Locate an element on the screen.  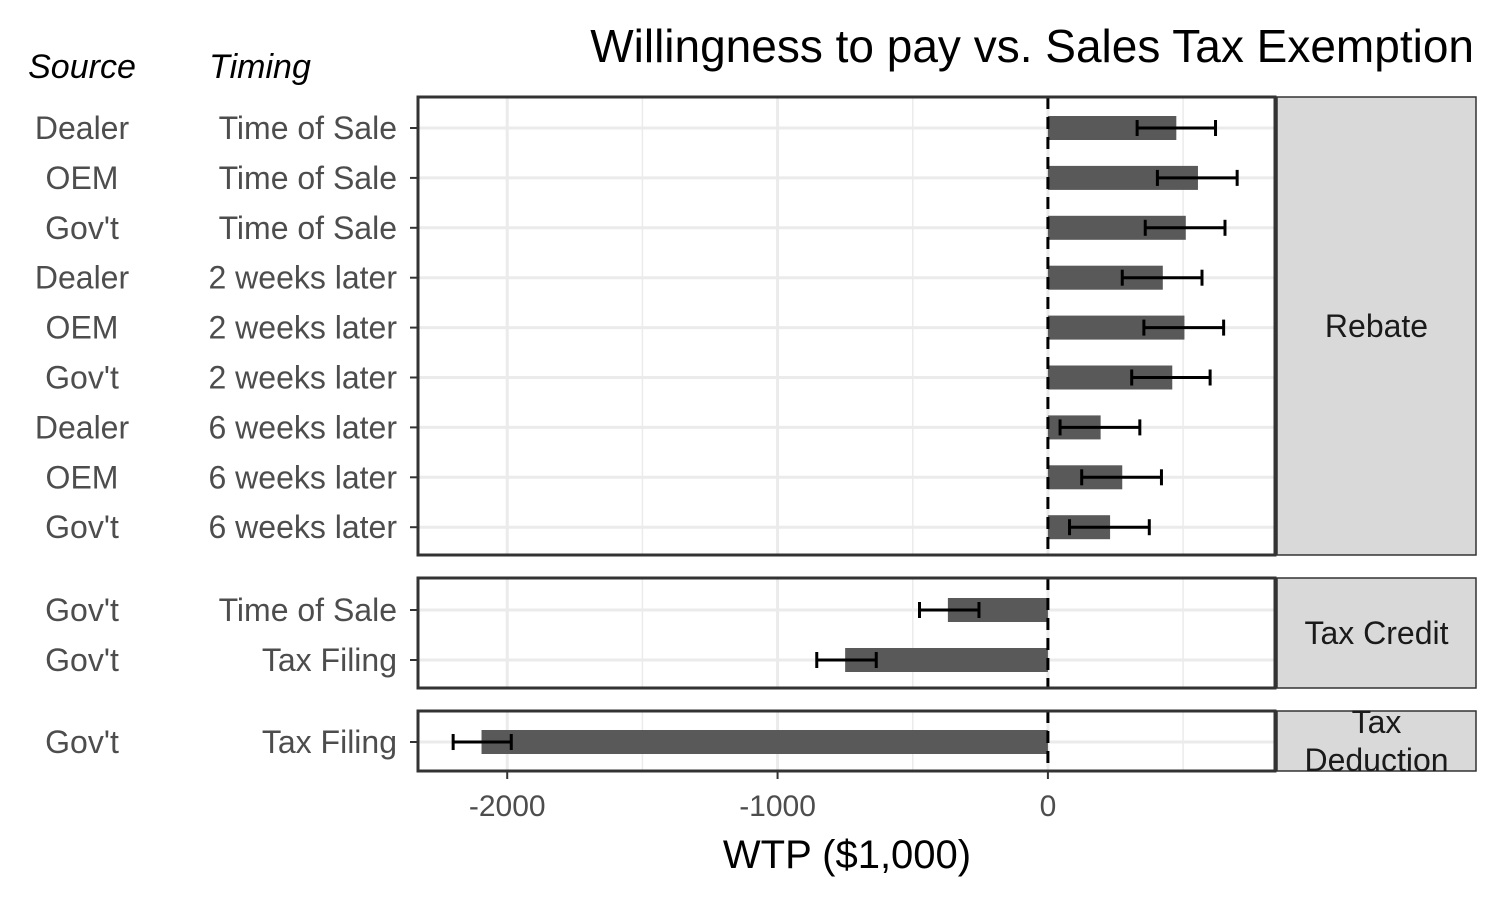
x-axis-label: WTP ($1,000) is located at coordinates (847, 855).